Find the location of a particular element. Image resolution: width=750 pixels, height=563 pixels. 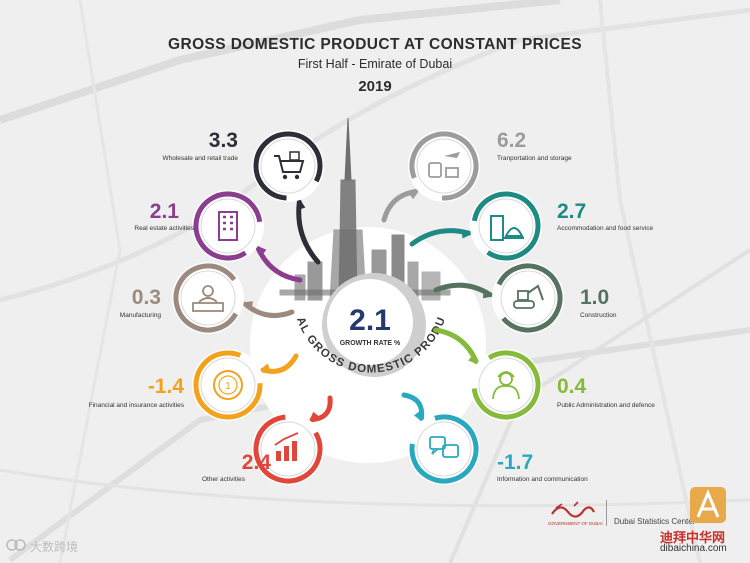

sector-label-manufacturing: Manufacturing is located at coordinates (140, 315).